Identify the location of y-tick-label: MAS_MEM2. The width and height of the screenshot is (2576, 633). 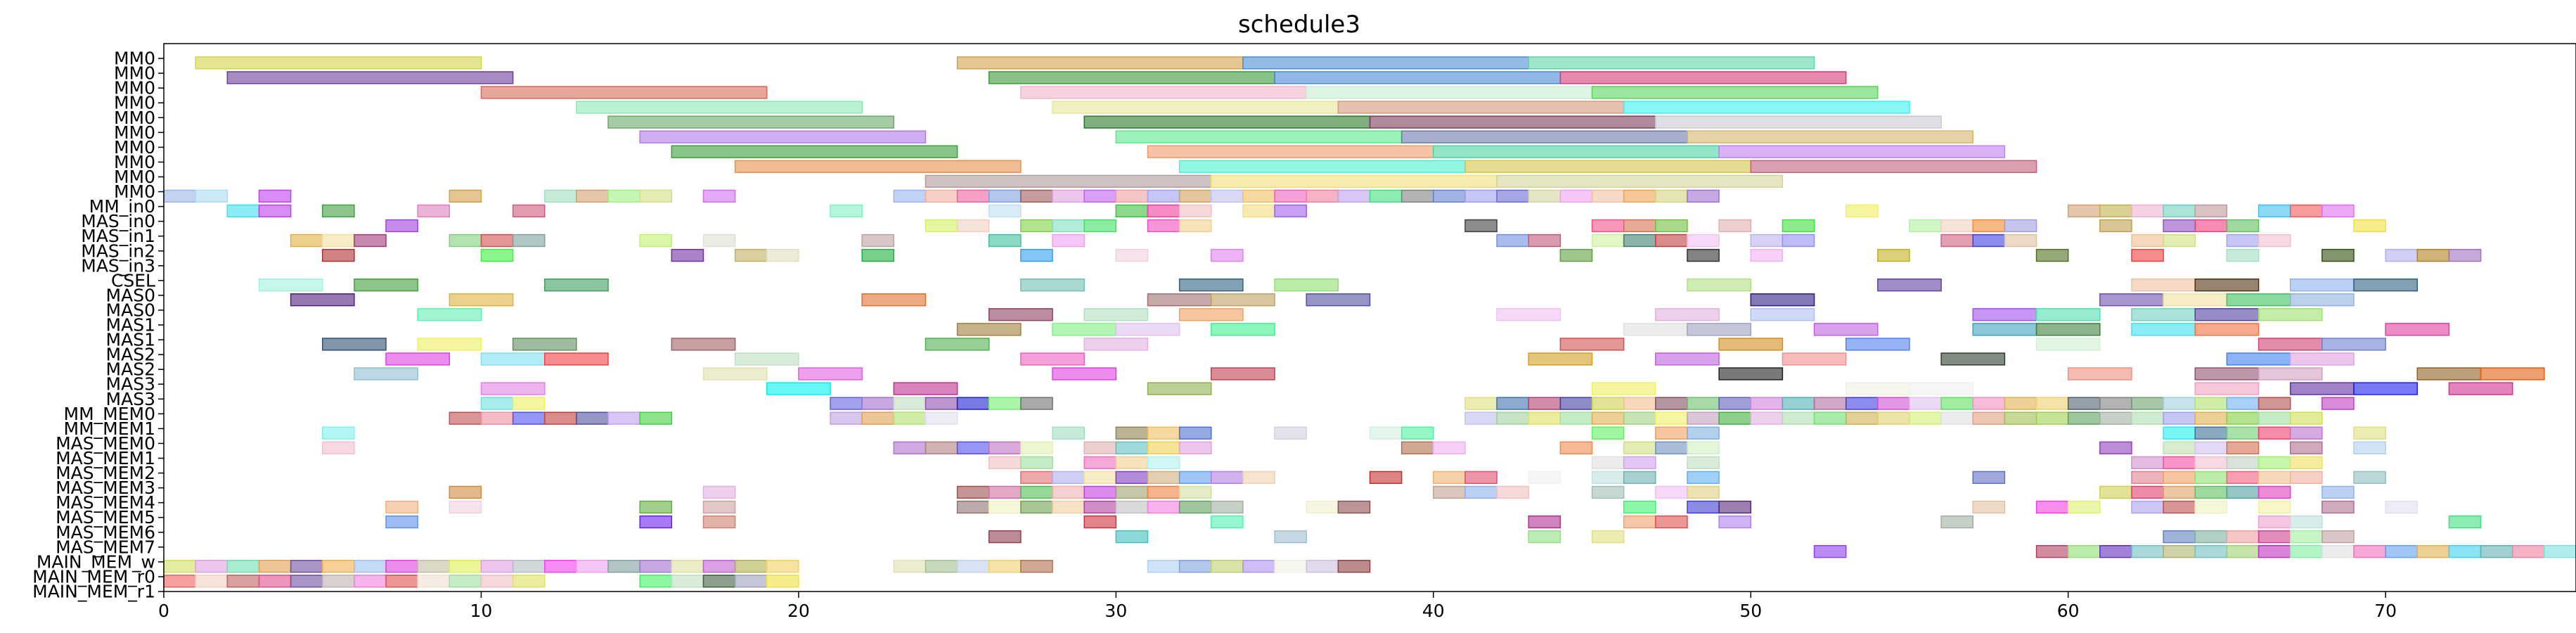
(105, 473).